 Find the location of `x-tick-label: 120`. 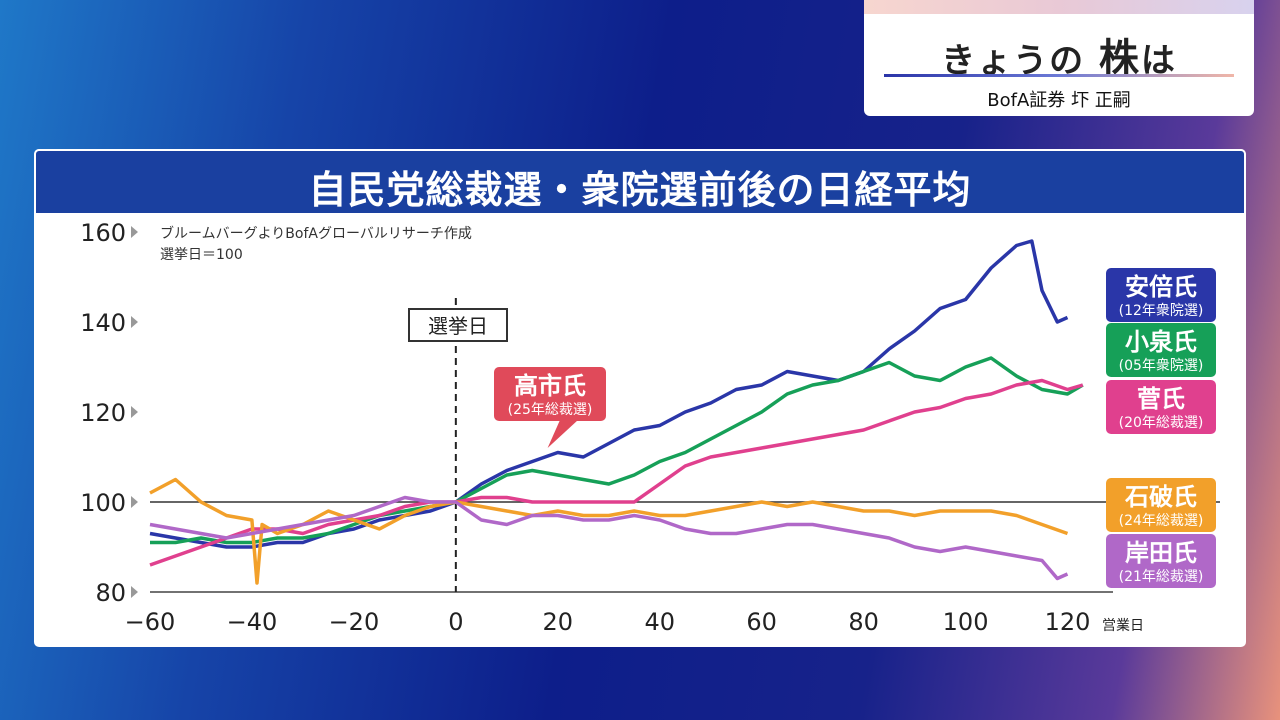

x-tick-label: 120 is located at coordinates (1068, 622).